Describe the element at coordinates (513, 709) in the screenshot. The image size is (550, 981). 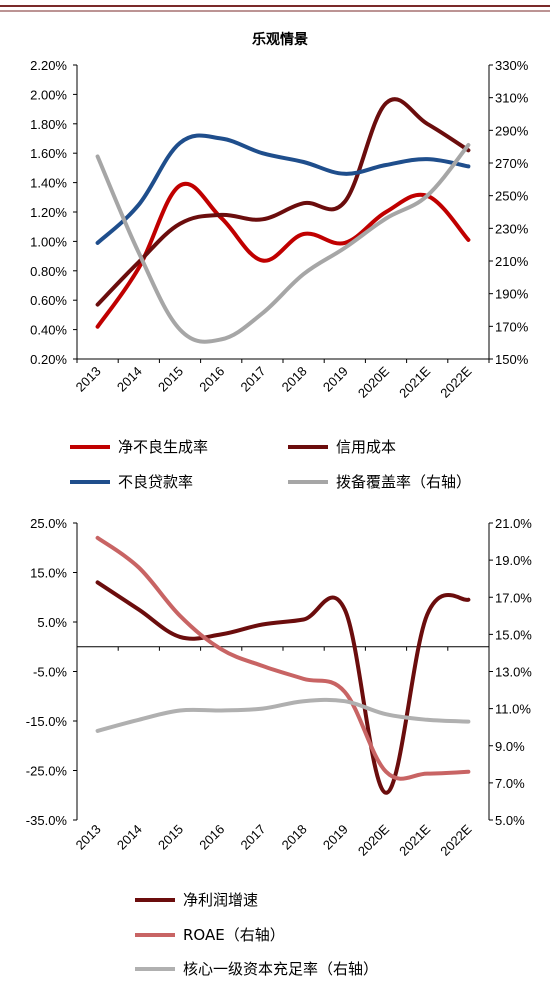
I see `y-right-tick-label: 11.0%` at that location.